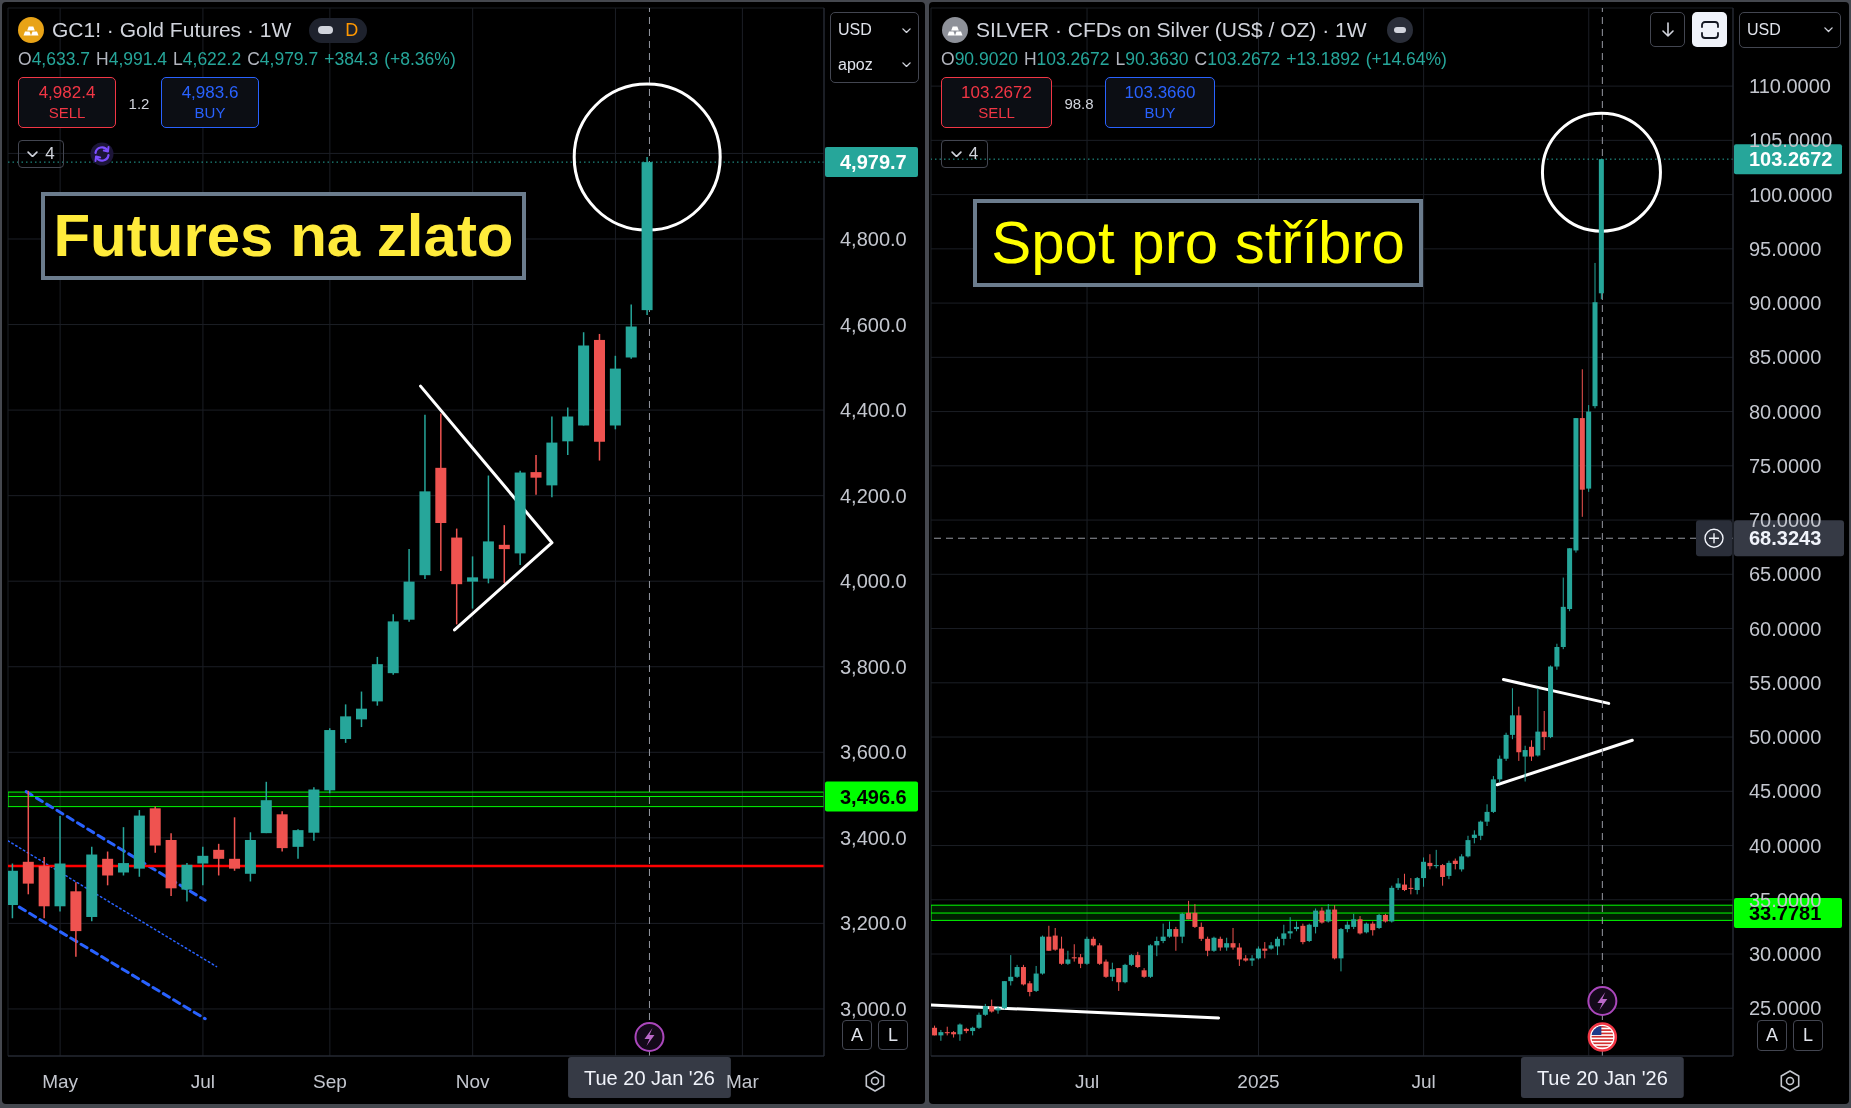 The width and height of the screenshot is (1851, 1108). I want to click on annotation: 4,982.4, so click(67, 92).